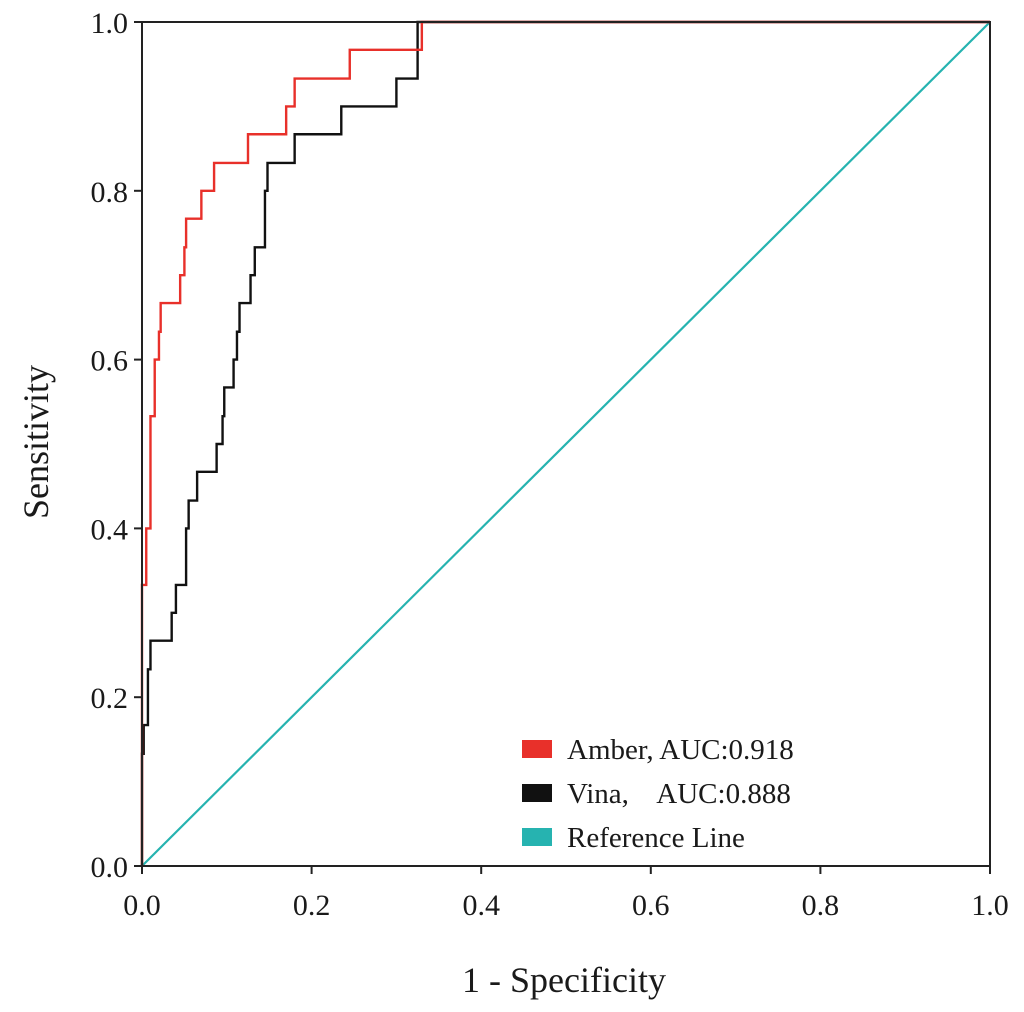  Describe the element at coordinates (36, 442) in the screenshot. I see `y-axis-title: Sensitivity` at that location.